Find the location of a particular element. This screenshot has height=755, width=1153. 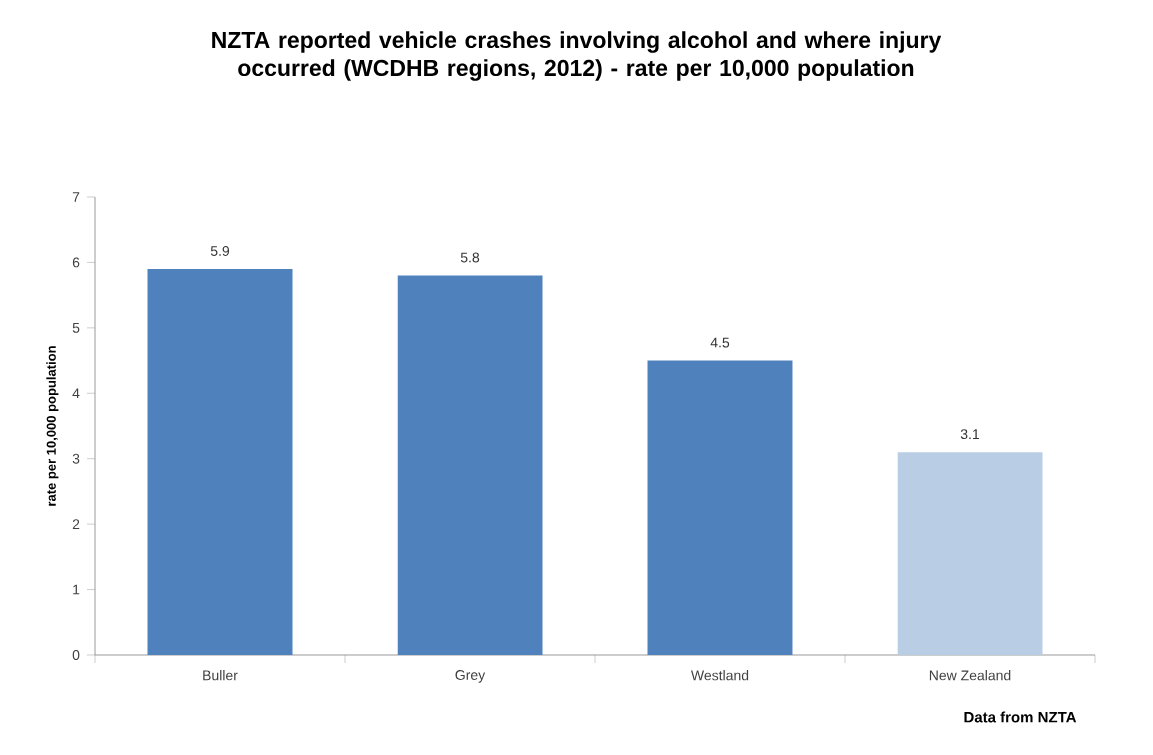

y-axis-title: rate per 10,000 population is located at coordinates (52, 426).